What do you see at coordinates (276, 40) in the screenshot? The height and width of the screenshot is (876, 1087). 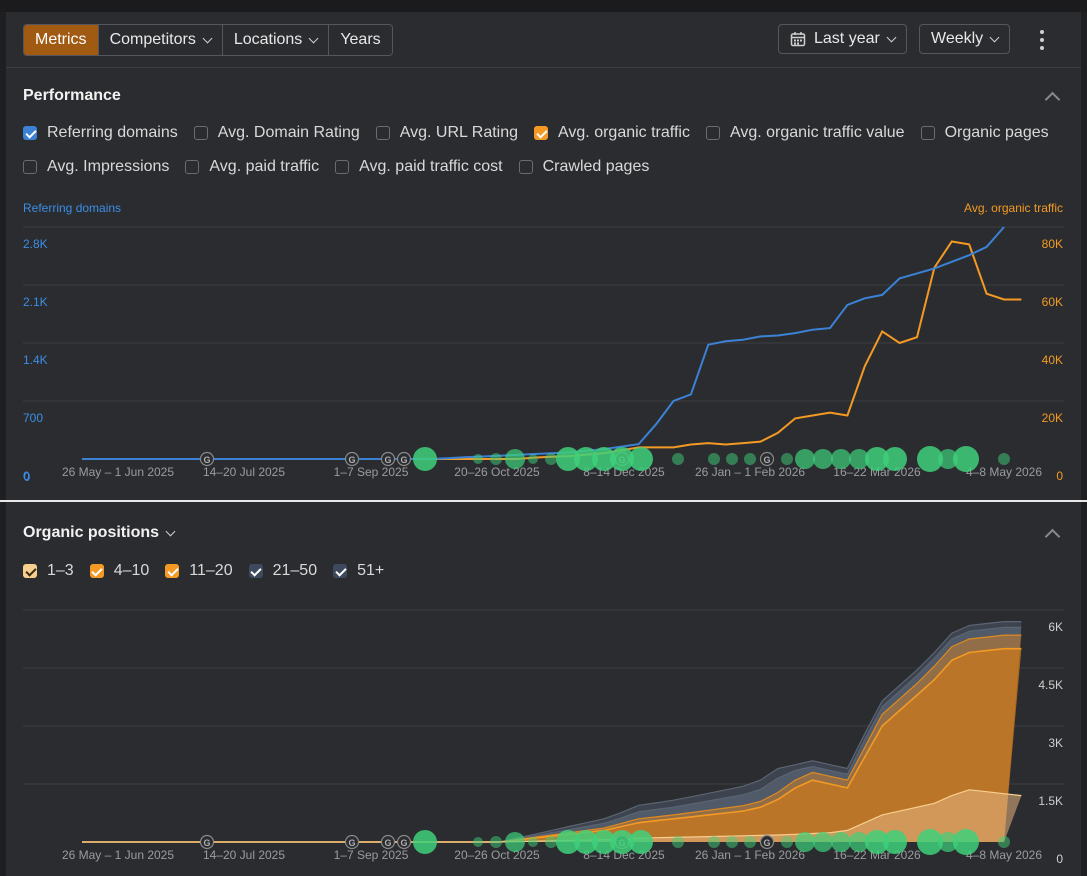 I see `tab-locations: Locations` at bounding box center [276, 40].